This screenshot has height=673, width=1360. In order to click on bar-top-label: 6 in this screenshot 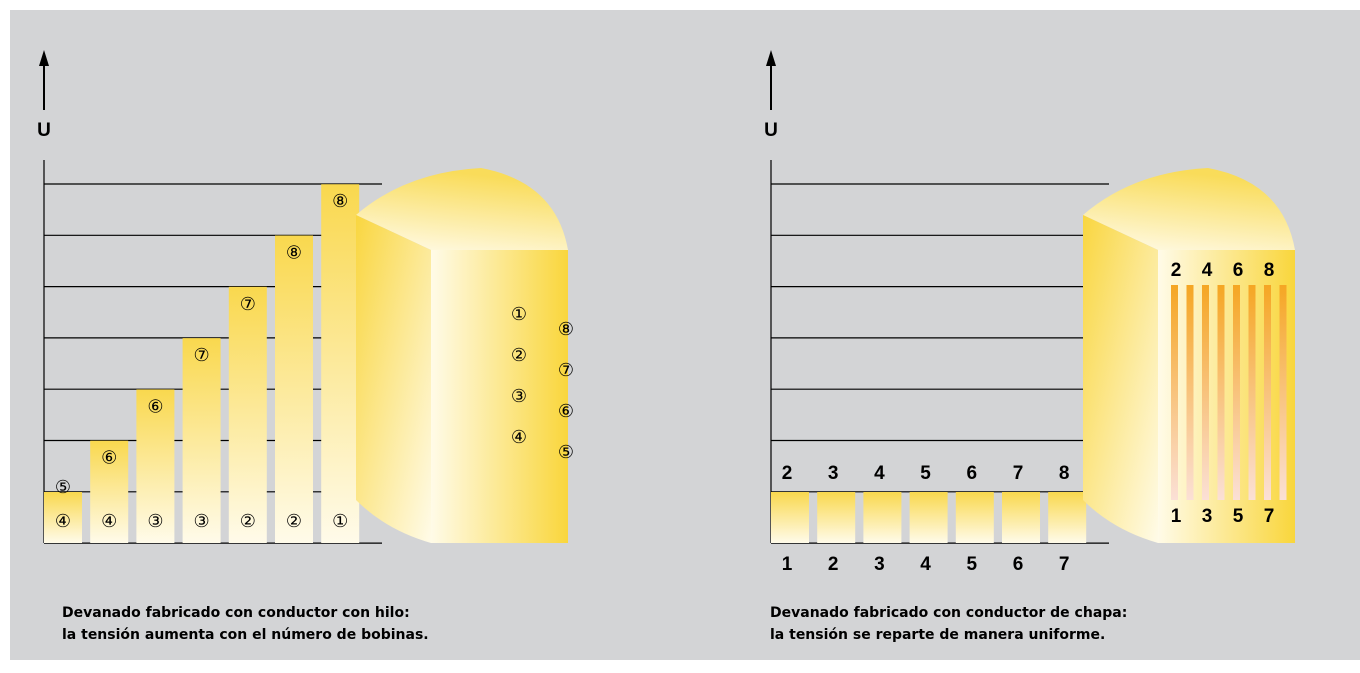, I will do `click(972, 473)`.